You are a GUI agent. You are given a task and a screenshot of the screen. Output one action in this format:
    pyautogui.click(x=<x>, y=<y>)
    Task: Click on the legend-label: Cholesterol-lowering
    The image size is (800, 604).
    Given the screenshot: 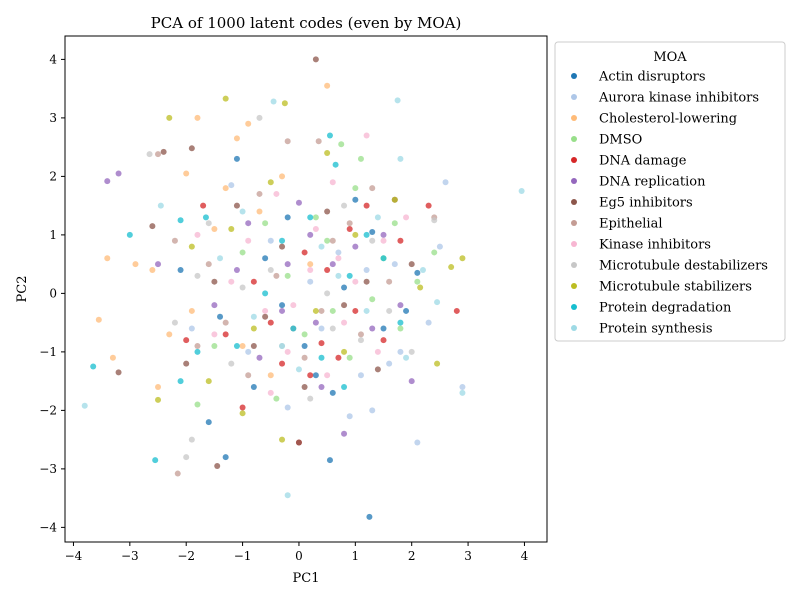 What is the action you would take?
    pyautogui.click(x=668, y=119)
    